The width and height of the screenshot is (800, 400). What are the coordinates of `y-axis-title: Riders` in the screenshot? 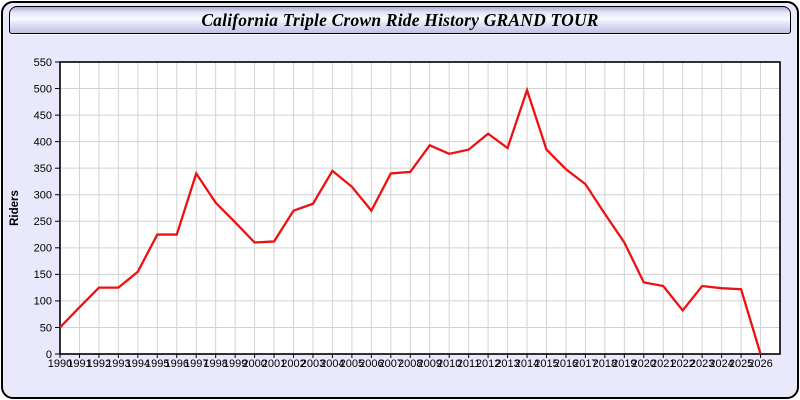 It's located at (15, 208).